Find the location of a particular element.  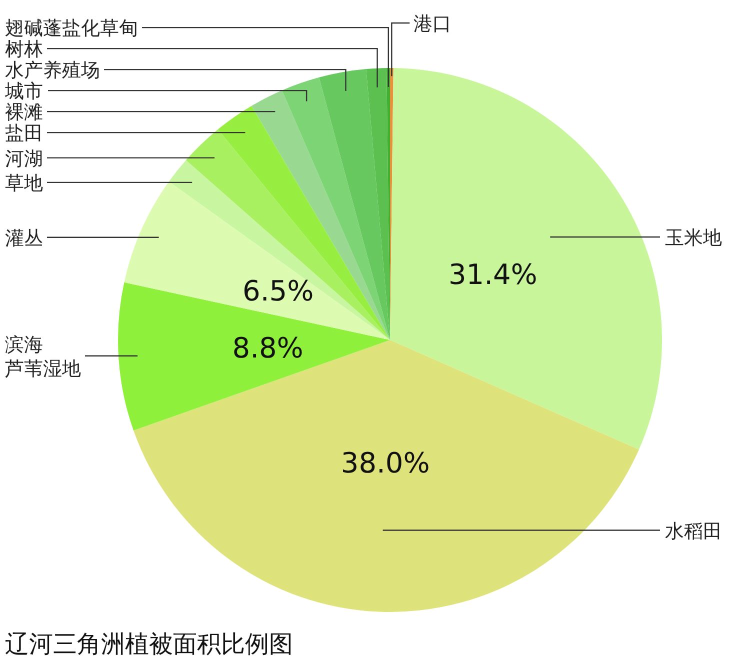

slice-label: 城市 is located at coordinates (23, 91).